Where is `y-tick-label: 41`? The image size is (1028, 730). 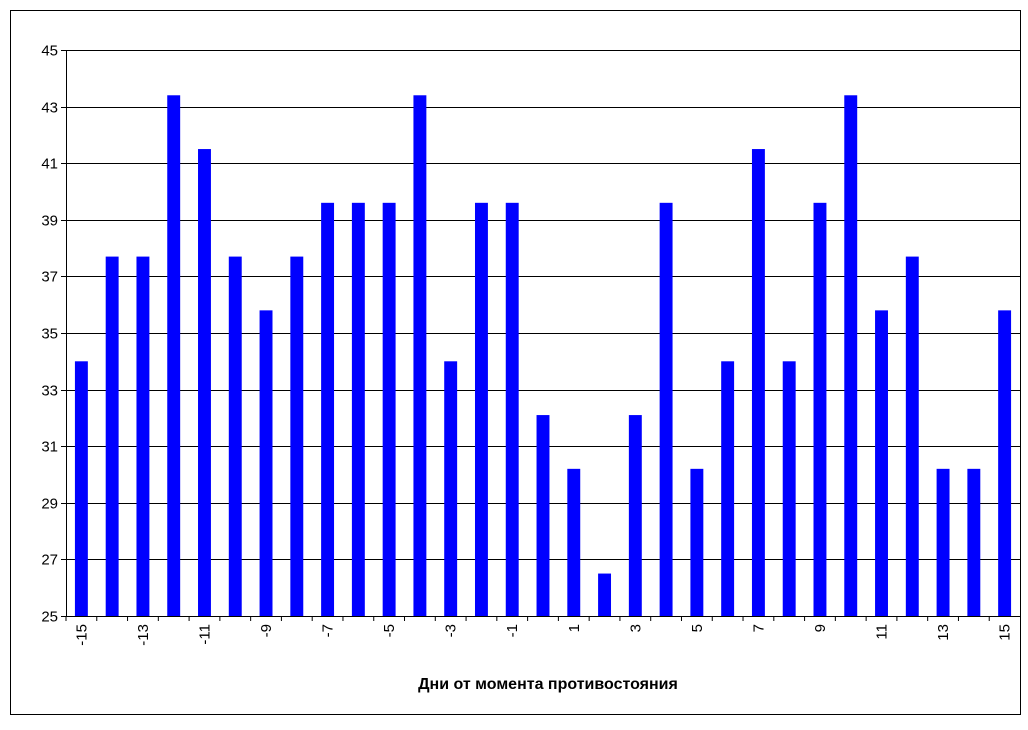 y-tick-label: 41 is located at coordinates (49, 164).